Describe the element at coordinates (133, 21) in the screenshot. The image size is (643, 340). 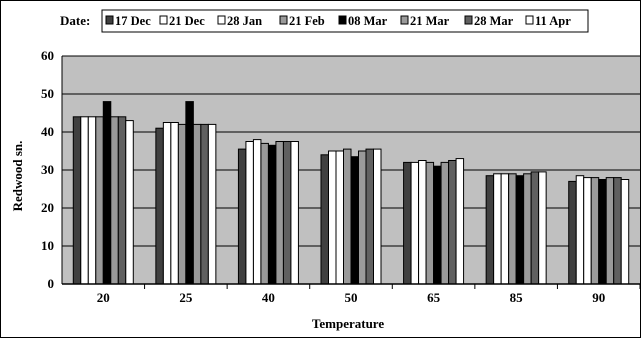
I see `legend-label: 17 Dec` at that location.